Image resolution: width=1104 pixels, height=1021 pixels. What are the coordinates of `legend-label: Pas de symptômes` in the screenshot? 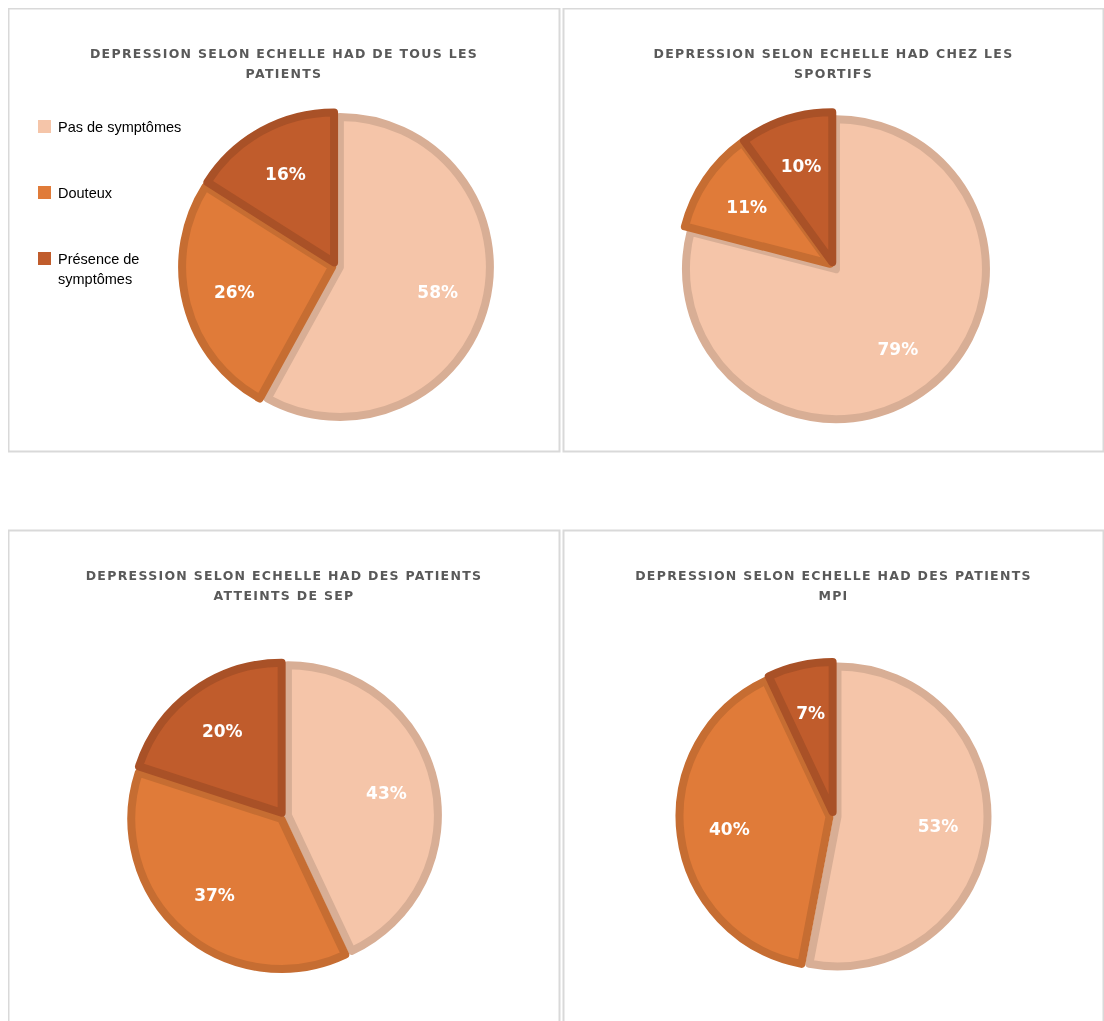 It's located at (120, 127).